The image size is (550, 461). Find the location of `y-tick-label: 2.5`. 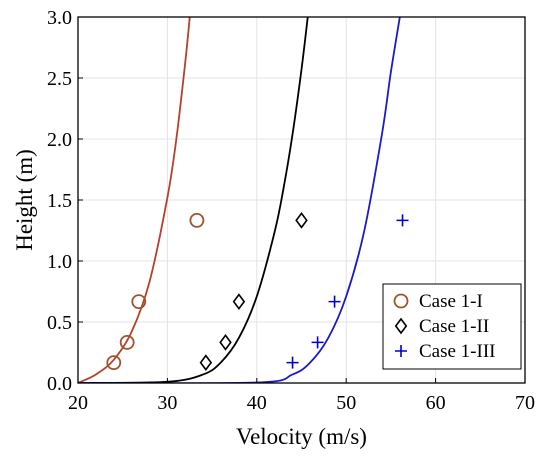

y-tick-label: 2.5 is located at coordinates (59, 79).